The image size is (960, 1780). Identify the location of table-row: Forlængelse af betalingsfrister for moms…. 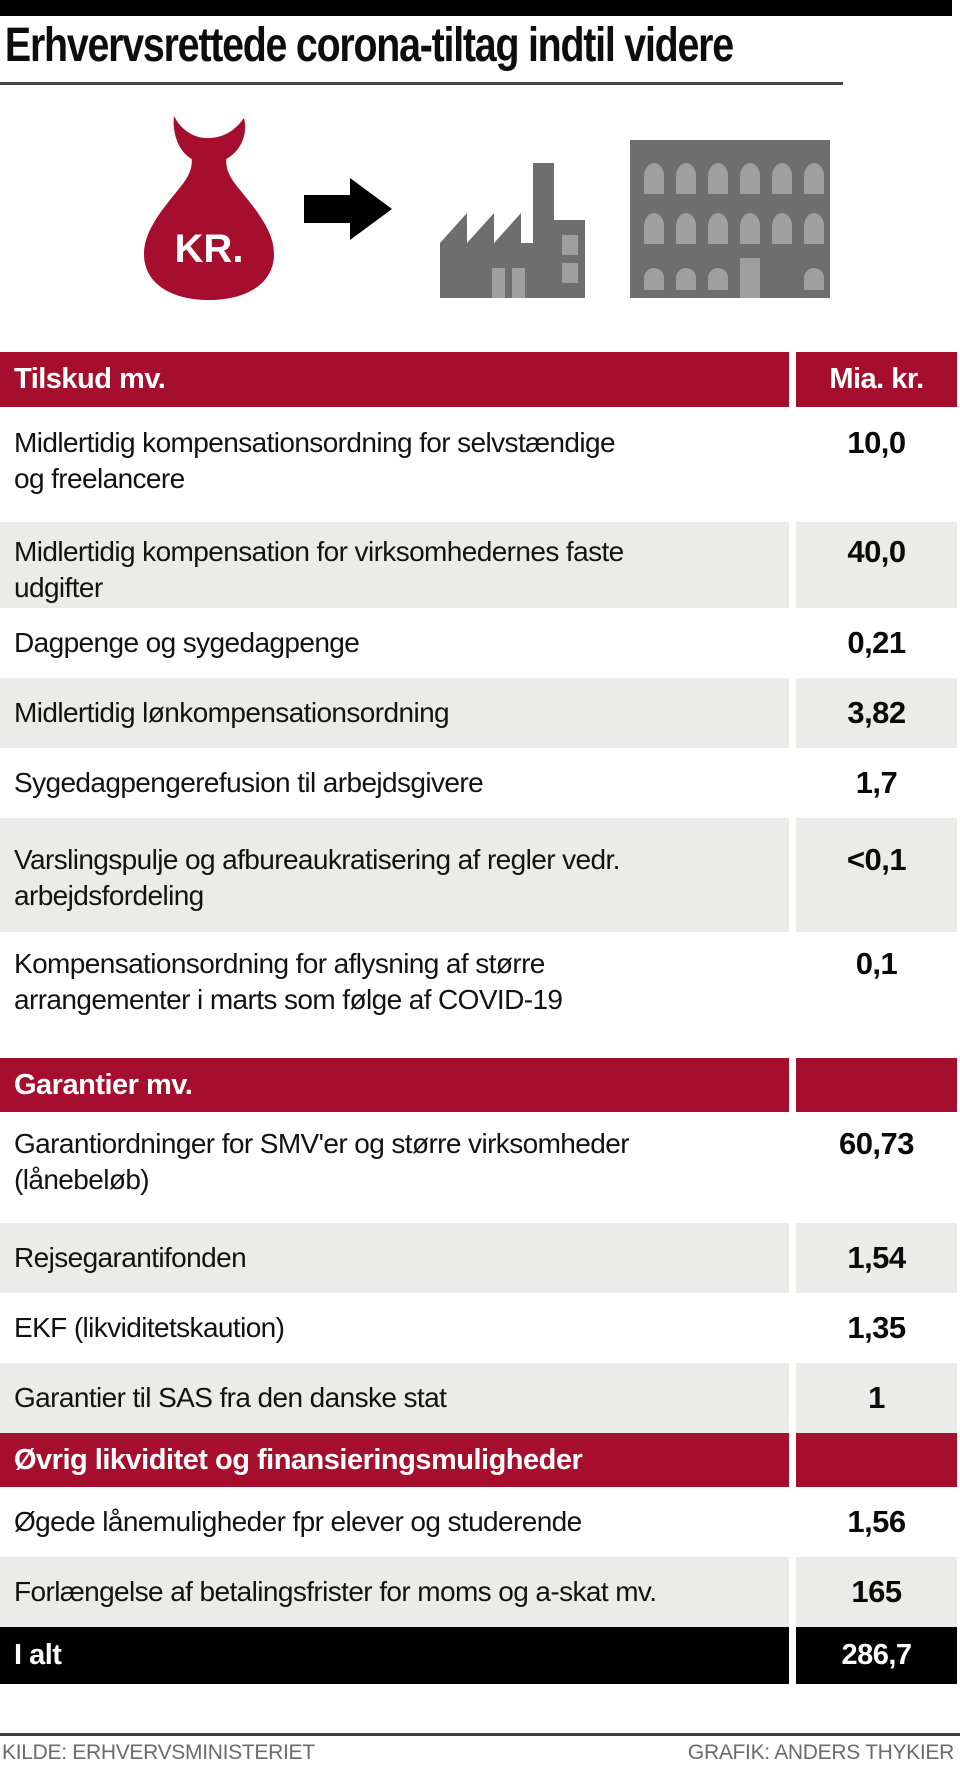
(478, 1592).